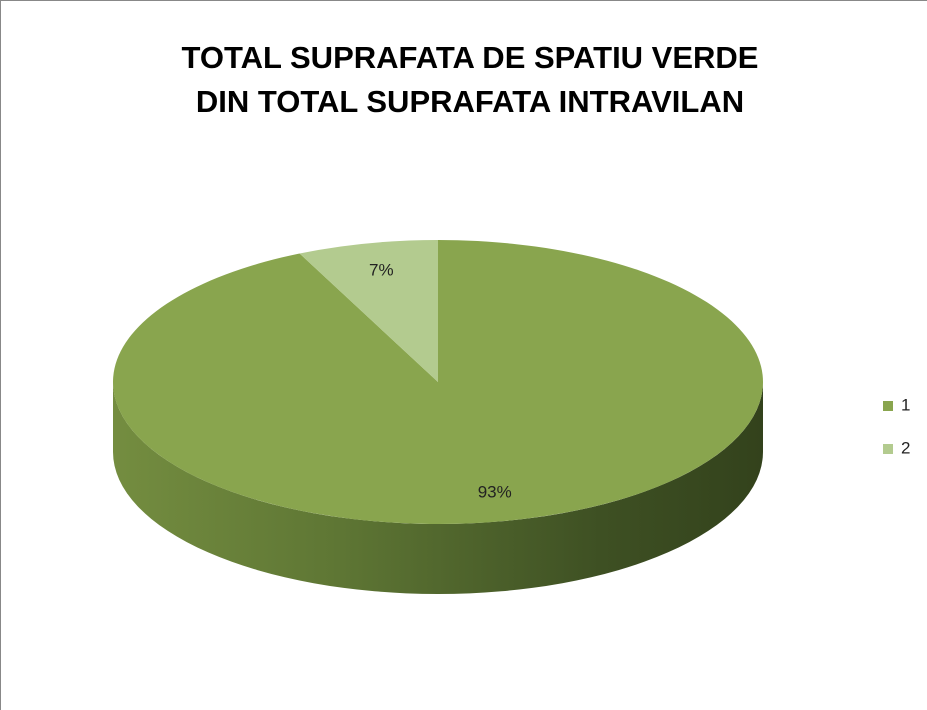 The height and width of the screenshot is (710, 927). What do you see at coordinates (470, 57) in the screenshot?
I see `chart-title: TOTAL SUPRAFATA DE SPATIU VERDE` at bounding box center [470, 57].